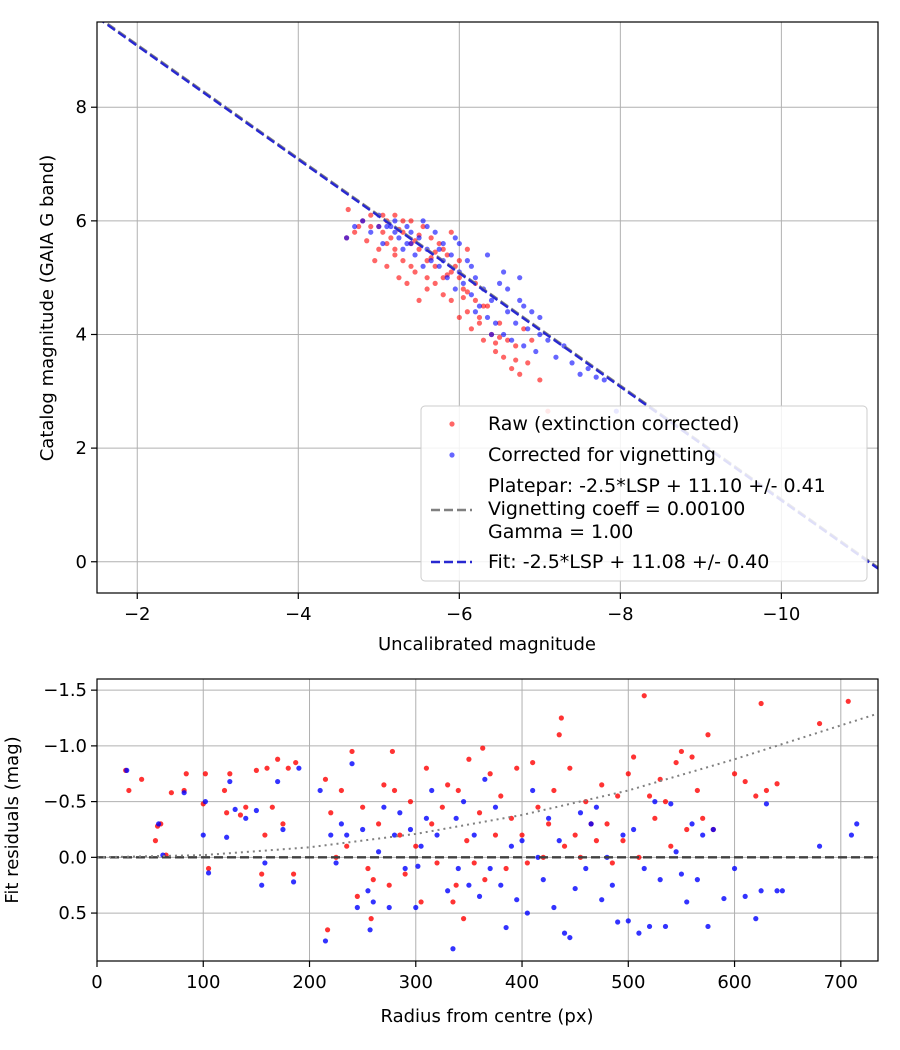 This screenshot has height=1050, width=900. I want to click on series-line, so click(487, 785).